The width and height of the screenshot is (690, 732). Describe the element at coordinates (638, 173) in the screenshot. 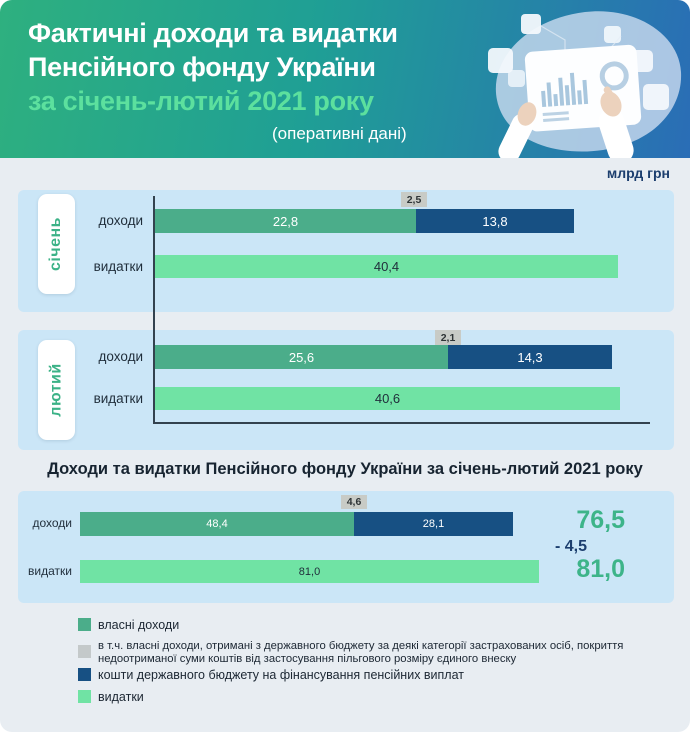

I see `units-label: млрд грн` at that location.